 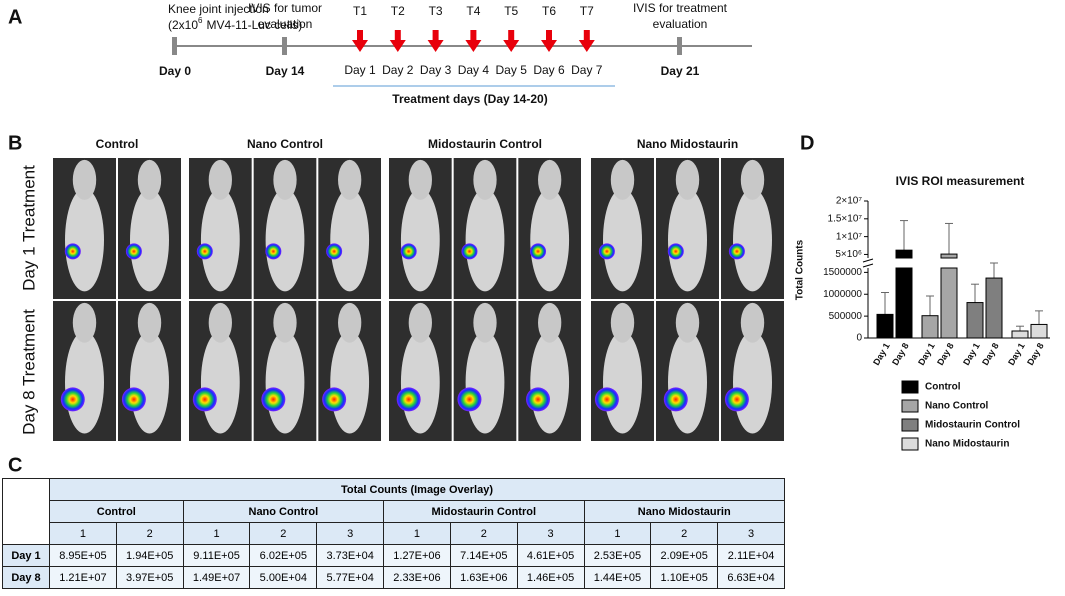 I want to click on cell: 5.77E+04, so click(x=350, y=577).